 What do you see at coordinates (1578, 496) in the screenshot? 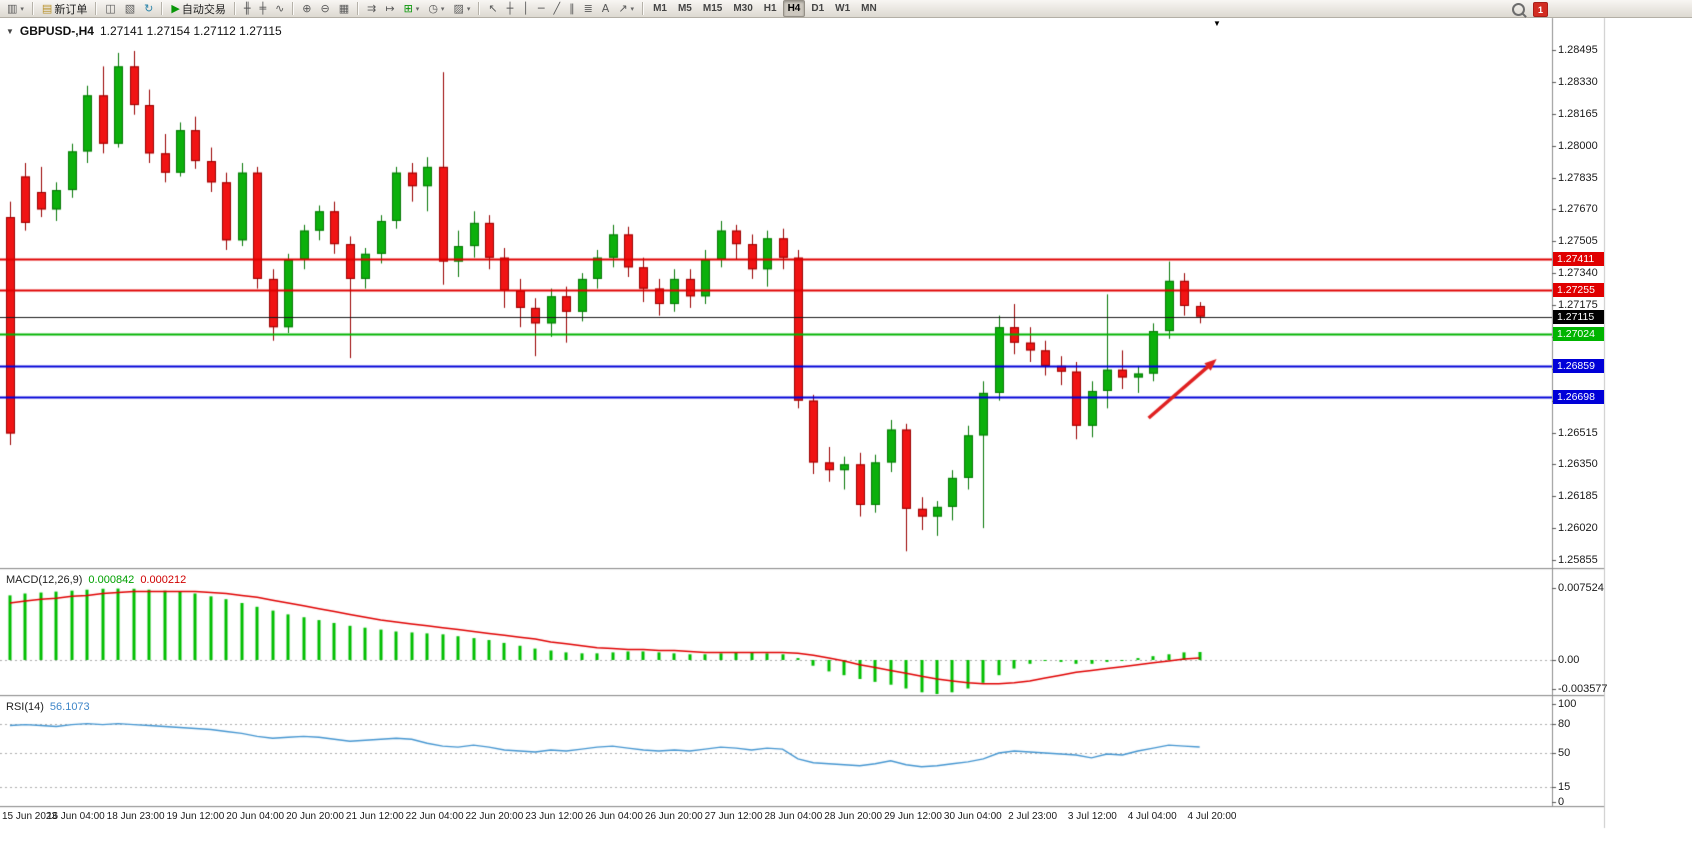
I see `price-scale-label: 1.26185` at bounding box center [1578, 496].